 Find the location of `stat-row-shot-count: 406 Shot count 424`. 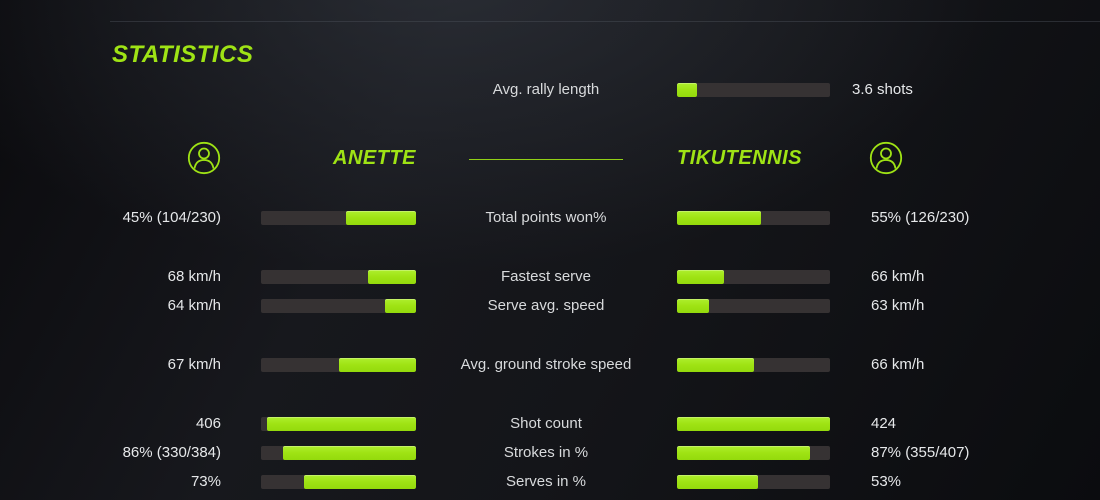

stat-row-shot-count: 406 Shot count 424 is located at coordinates (550, 424).